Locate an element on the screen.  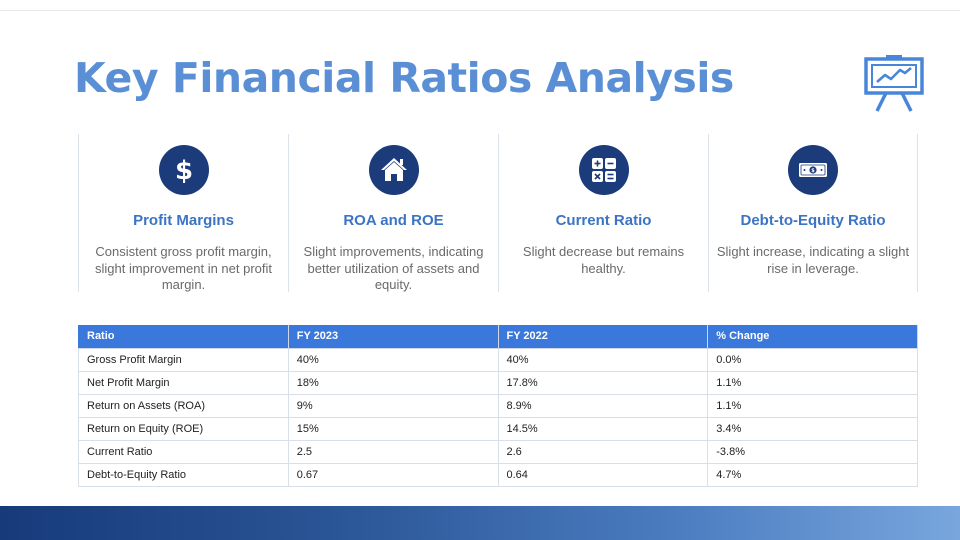
banknote-icon: $ is located at coordinates (813, 170).